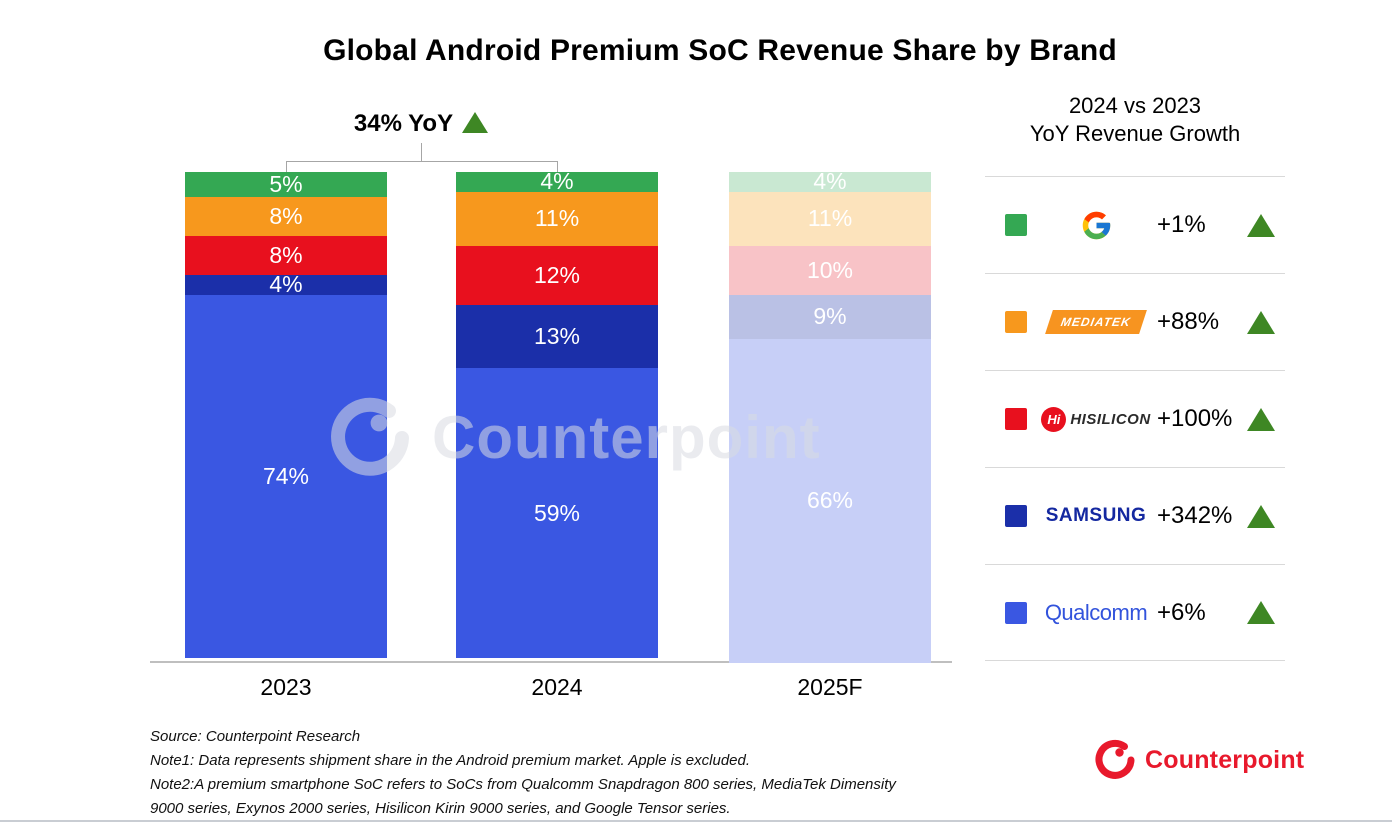 This screenshot has height=822, width=1392. What do you see at coordinates (830, 687) in the screenshot?
I see `x-axis-label-2025f: 2025F` at bounding box center [830, 687].